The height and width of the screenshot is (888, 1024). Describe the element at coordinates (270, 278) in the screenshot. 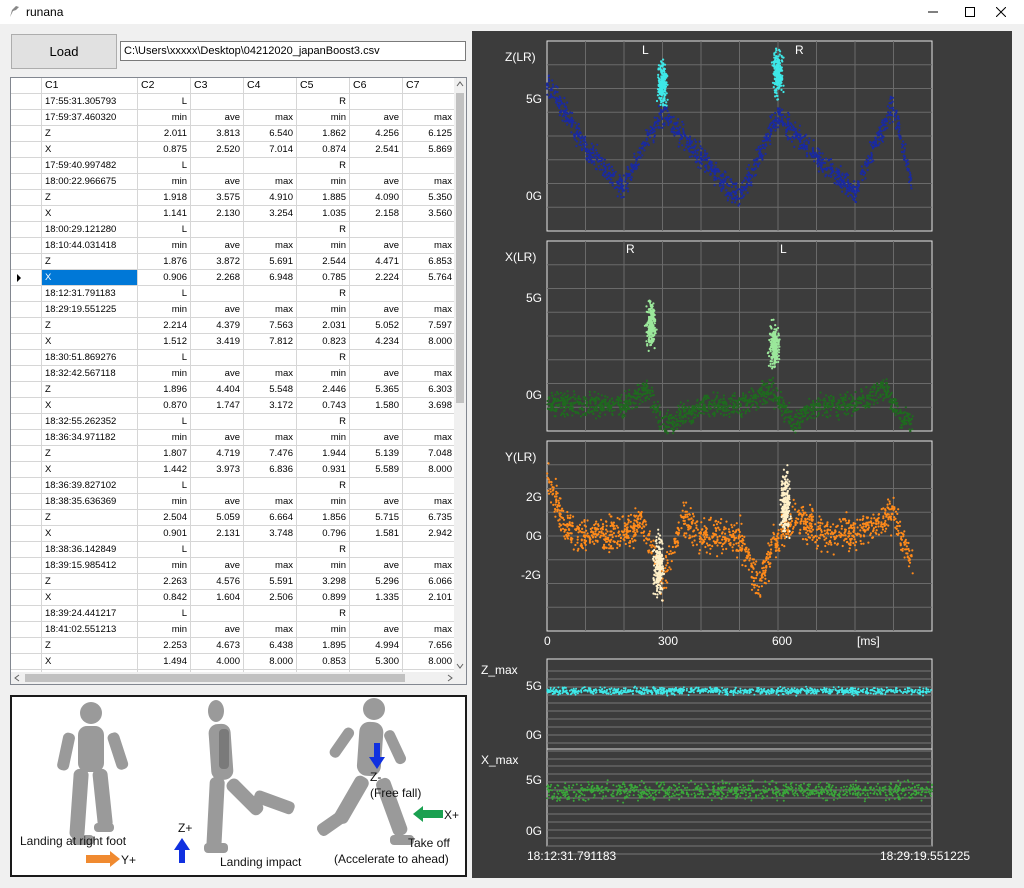

I see `table-cell: 6.948` at that location.